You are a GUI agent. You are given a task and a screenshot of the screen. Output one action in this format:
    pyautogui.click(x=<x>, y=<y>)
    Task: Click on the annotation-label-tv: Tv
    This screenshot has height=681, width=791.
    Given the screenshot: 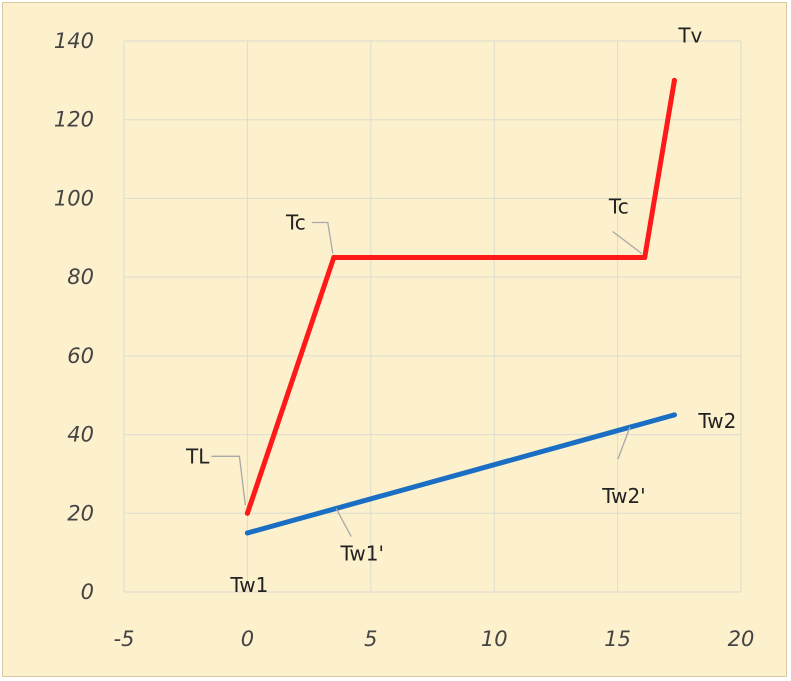 What is the action you would take?
    pyautogui.click(x=689, y=35)
    